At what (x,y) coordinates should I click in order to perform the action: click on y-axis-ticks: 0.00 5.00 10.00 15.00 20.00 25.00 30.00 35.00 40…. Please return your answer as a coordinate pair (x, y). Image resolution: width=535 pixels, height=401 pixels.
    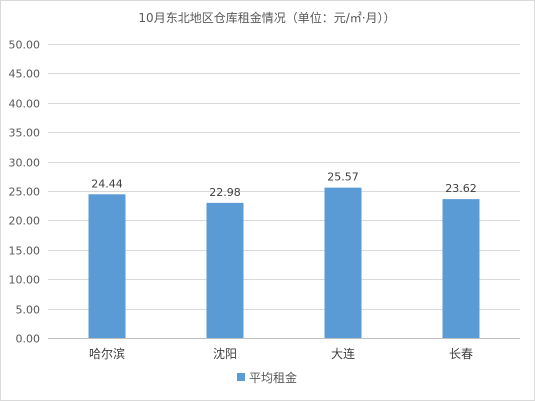
    Looking at the image, I should click on (25, 192).